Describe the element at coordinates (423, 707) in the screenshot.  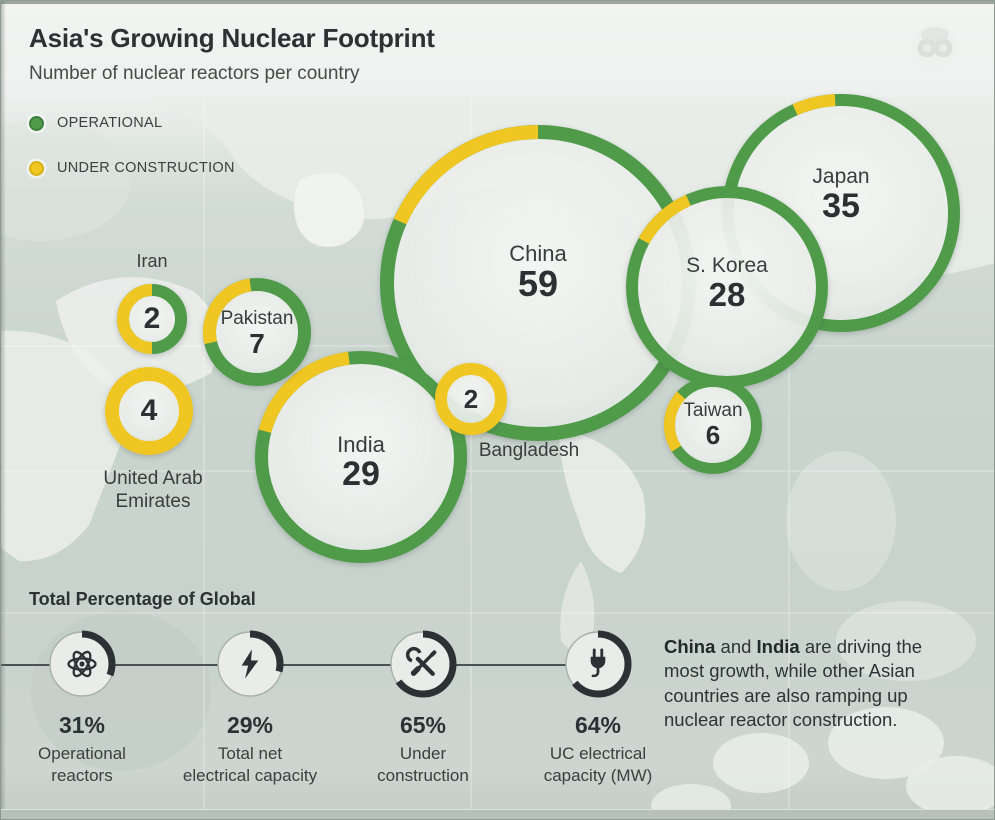
I see `global-stat-under-construction: 65% Under construction` at that location.